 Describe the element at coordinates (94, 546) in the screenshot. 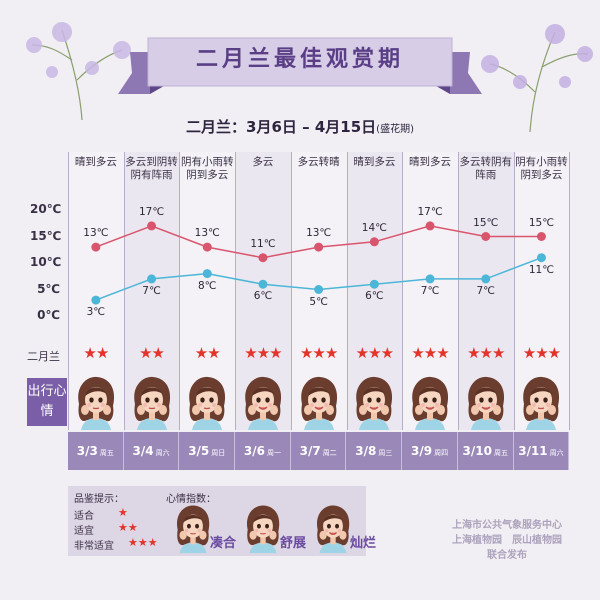

I see `rating-legend-label: 非常适宜` at that location.